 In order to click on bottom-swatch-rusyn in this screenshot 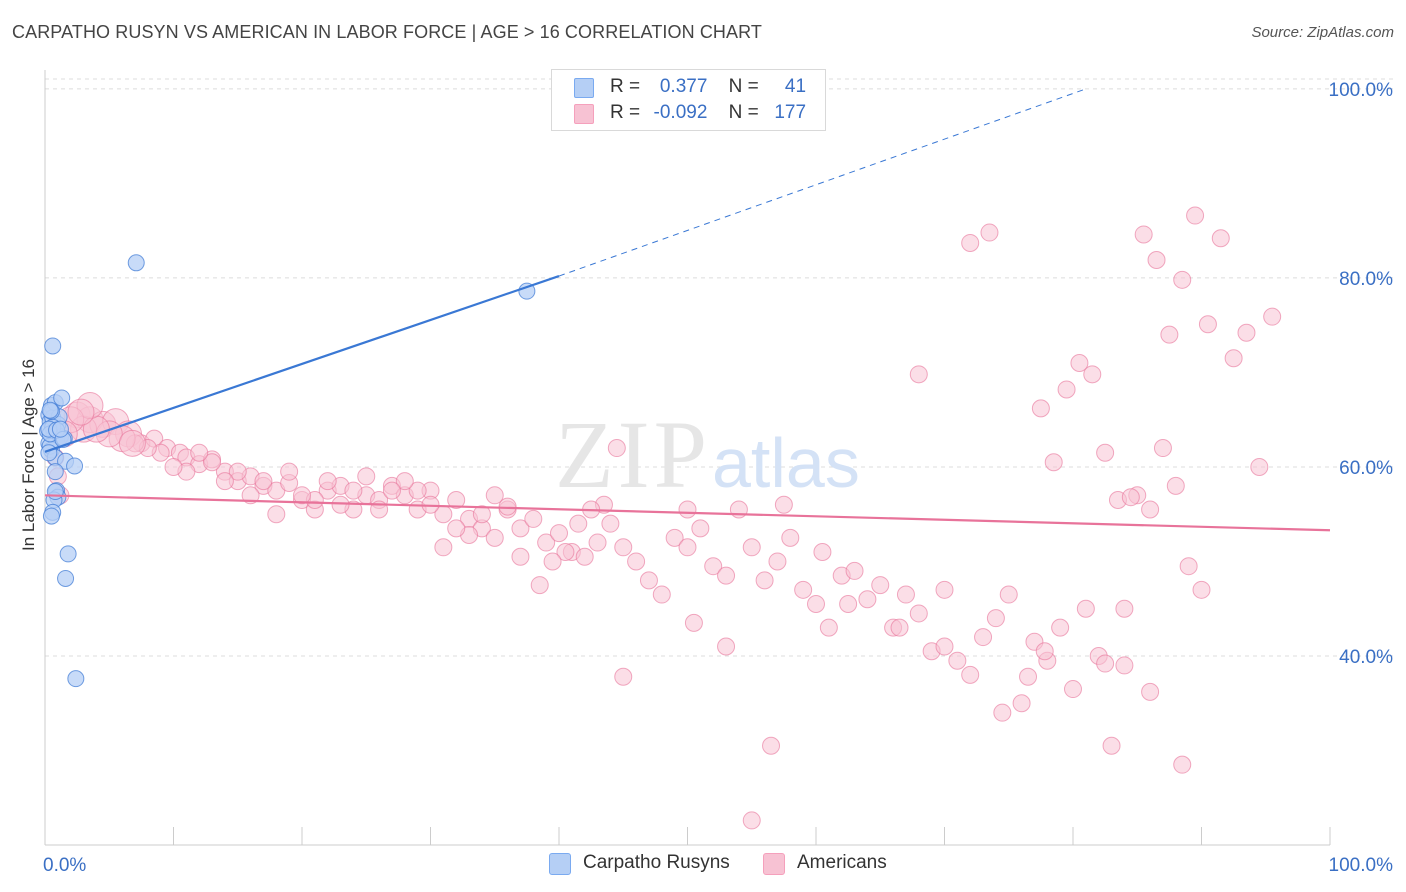, I will do `click(560, 864)`.